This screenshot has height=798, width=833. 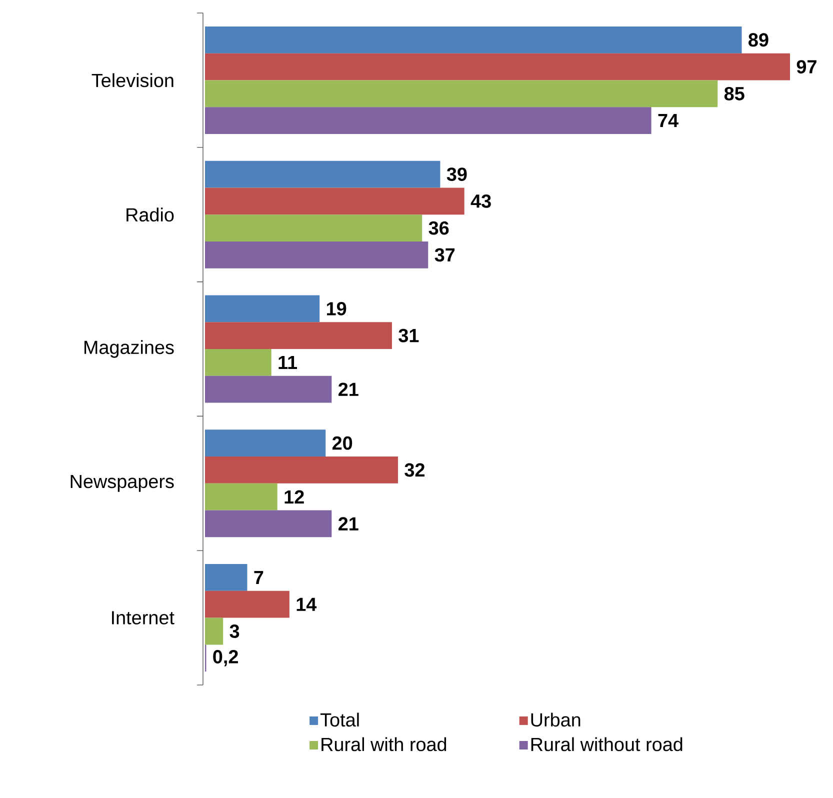 What do you see at coordinates (235, 631) in the screenshot?
I see `data-label: 3` at bounding box center [235, 631].